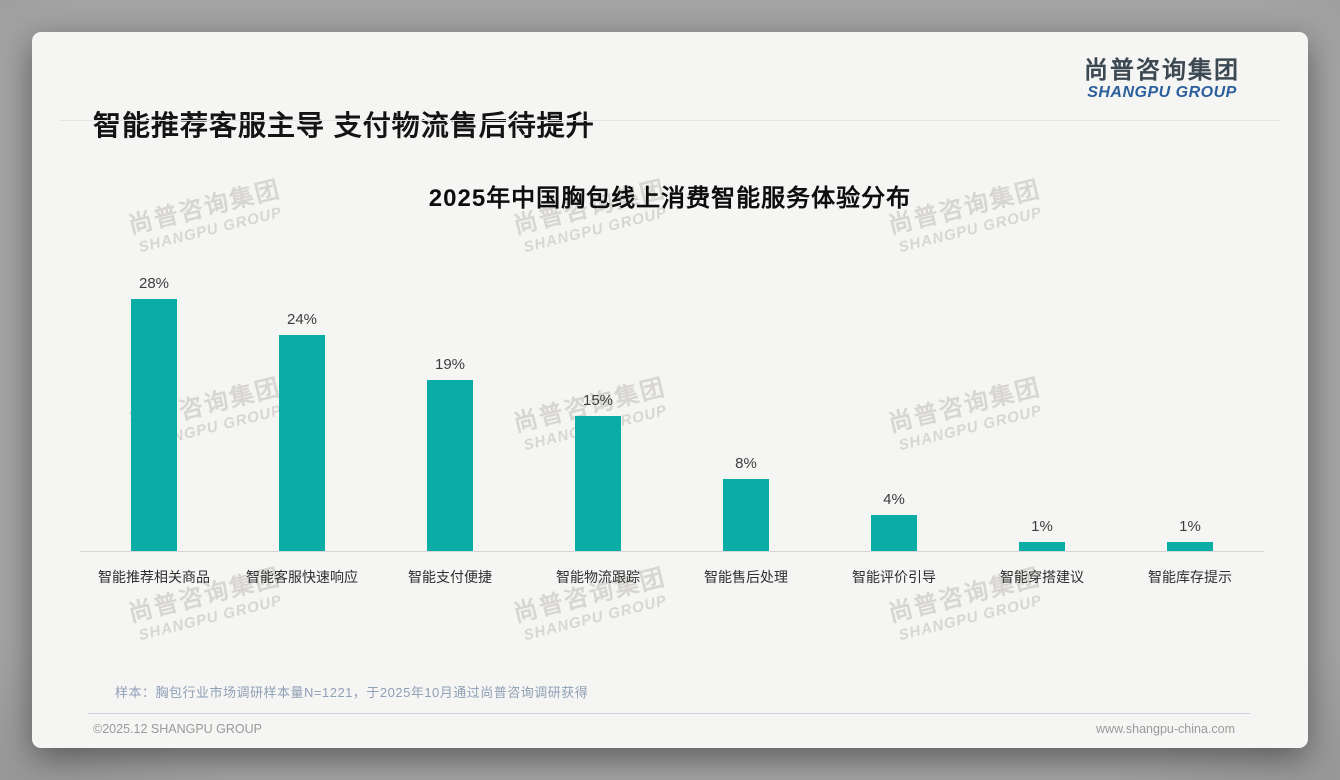 Image resolution: width=1340 pixels, height=780 pixels. What do you see at coordinates (1190, 577) in the screenshot?
I see `category-label: 智能库存提示` at bounding box center [1190, 577].